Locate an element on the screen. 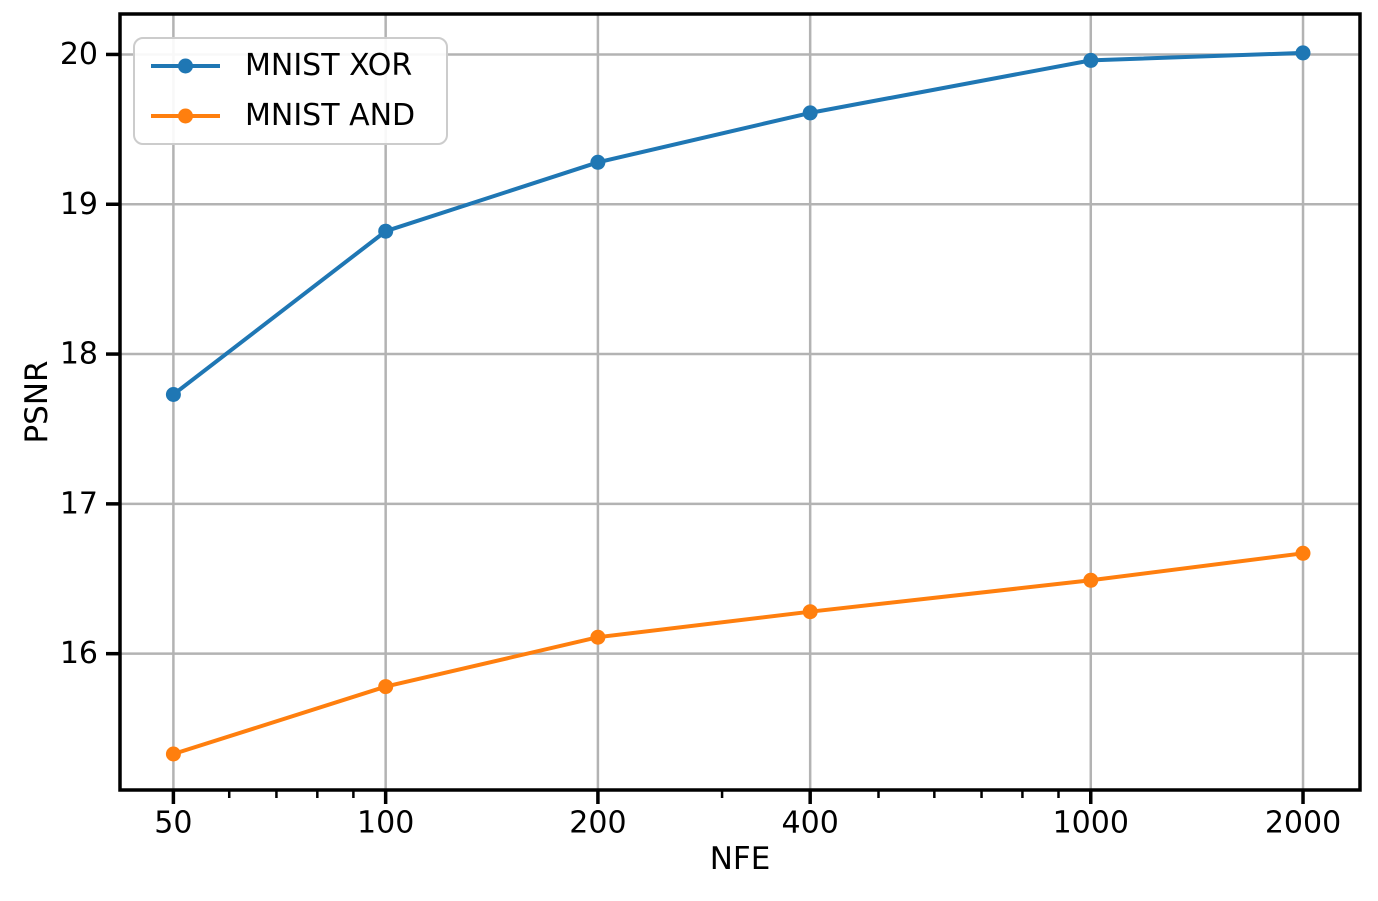 The height and width of the screenshot is (901, 1378). x-axis-label: NFE is located at coordinates (740, 859).